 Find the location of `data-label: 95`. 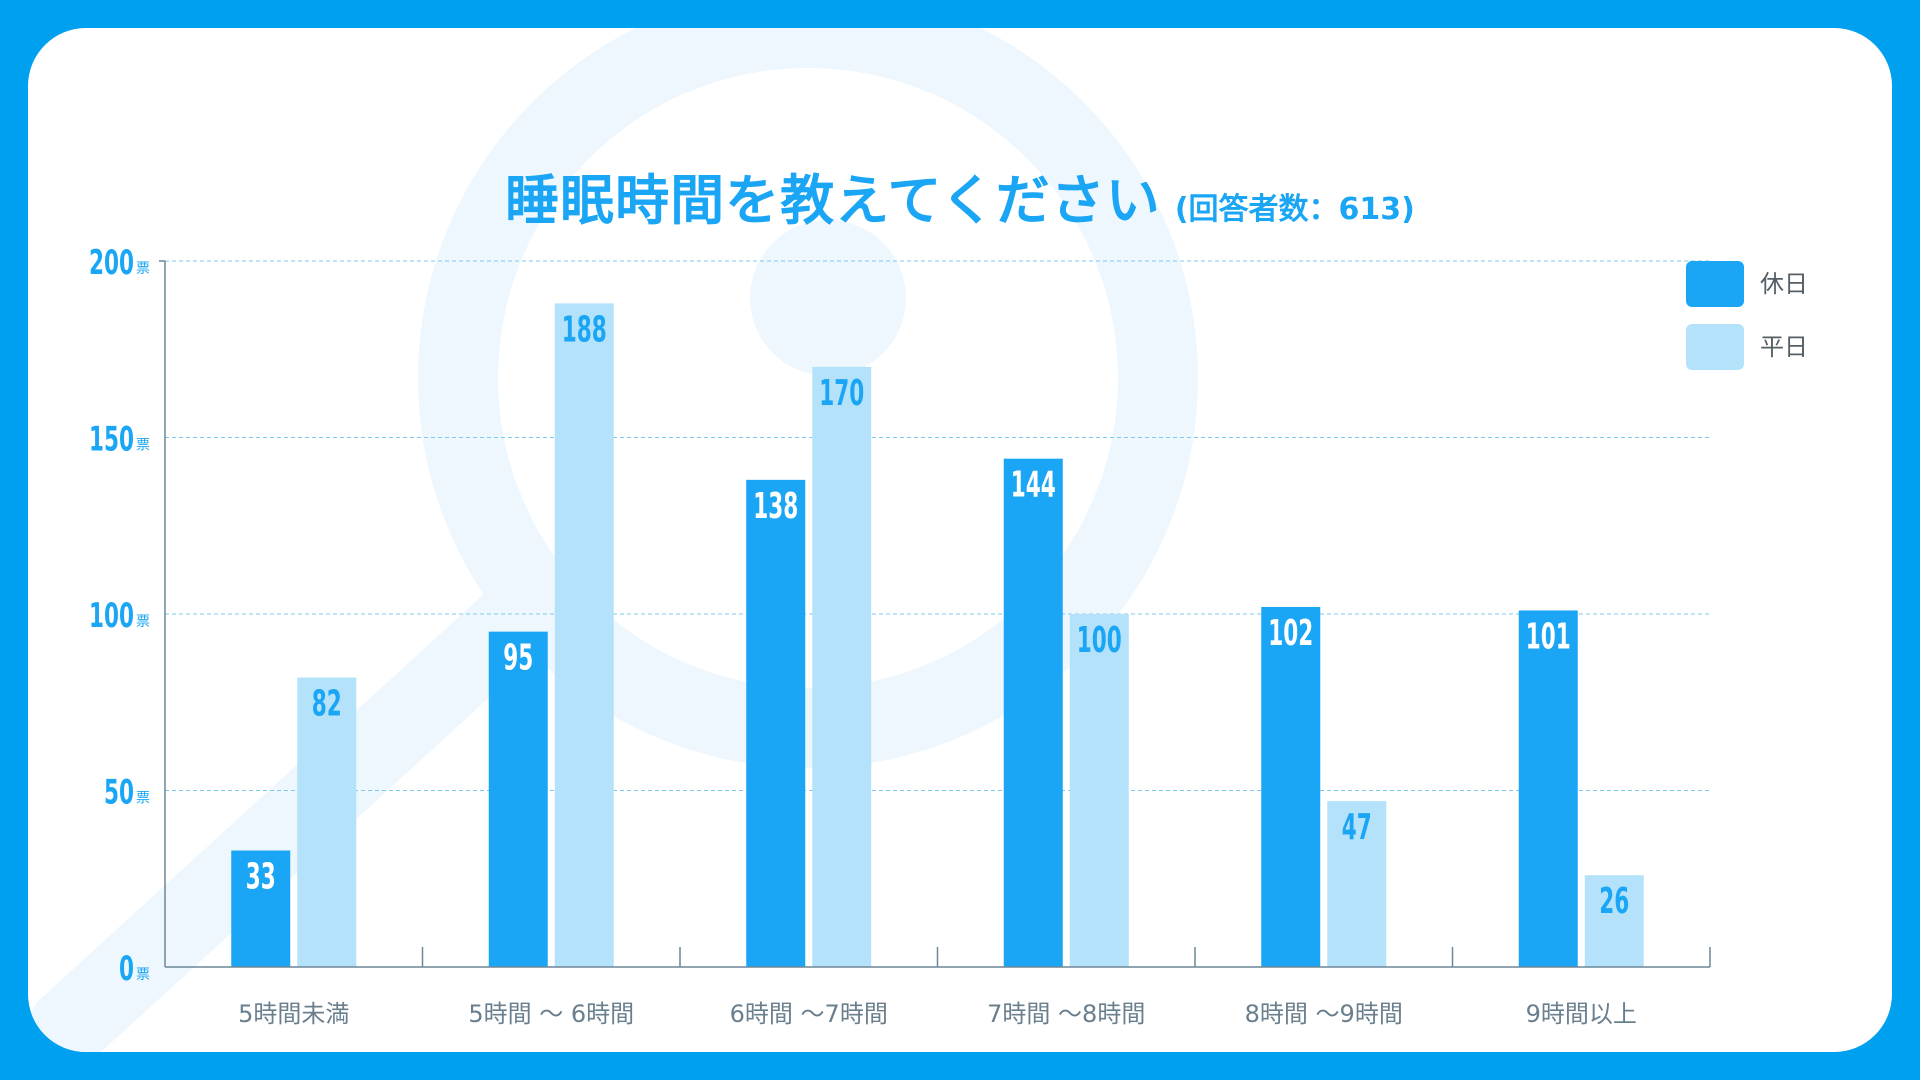

data-label: 95 is located at coordinates (518, 658).